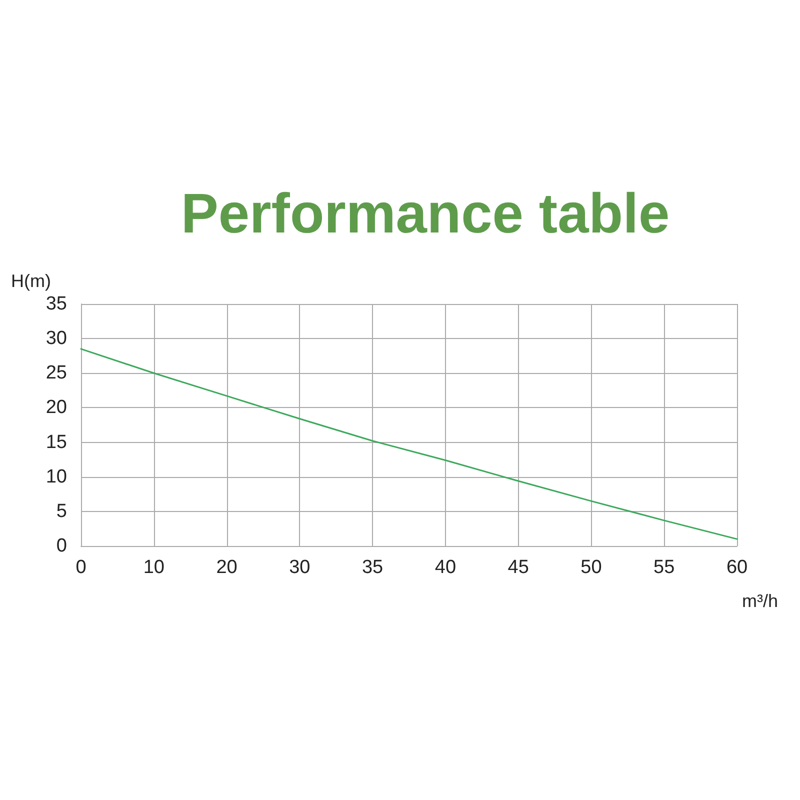 The image size is (800, 800). I want to click on y-tick-label: 0, so click(61, 546).